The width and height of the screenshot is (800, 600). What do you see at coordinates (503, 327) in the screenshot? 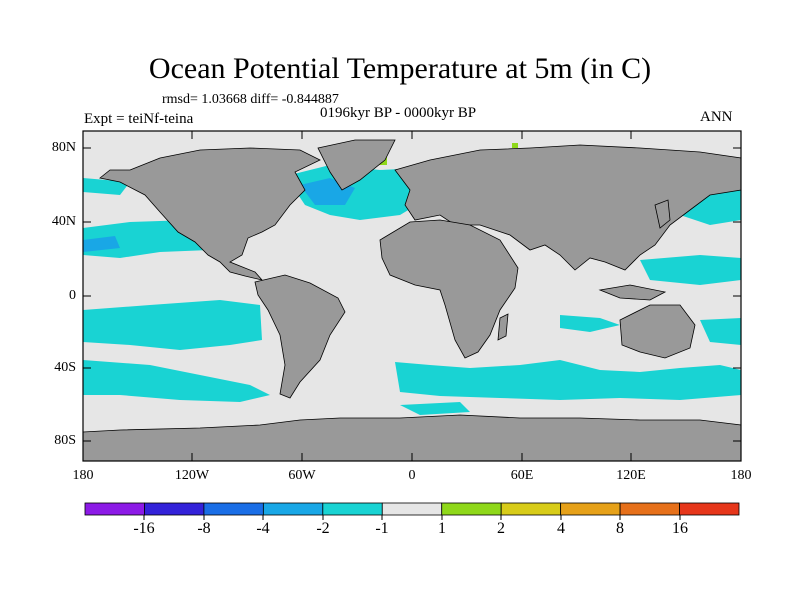
I see `madagascar` at bounding box center [503, 327].